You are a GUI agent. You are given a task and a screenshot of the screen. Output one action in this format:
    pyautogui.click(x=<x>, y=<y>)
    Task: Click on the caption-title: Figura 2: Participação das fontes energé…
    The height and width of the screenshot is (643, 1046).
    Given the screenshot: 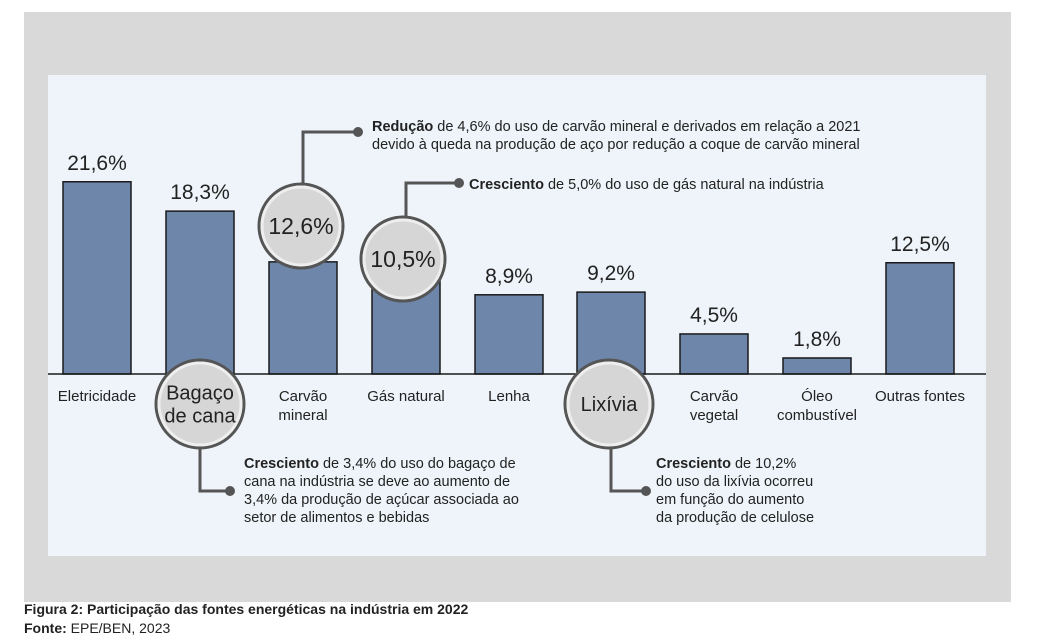 What is the action you would take?
    pyautogui.click(x=246, y=609)
    